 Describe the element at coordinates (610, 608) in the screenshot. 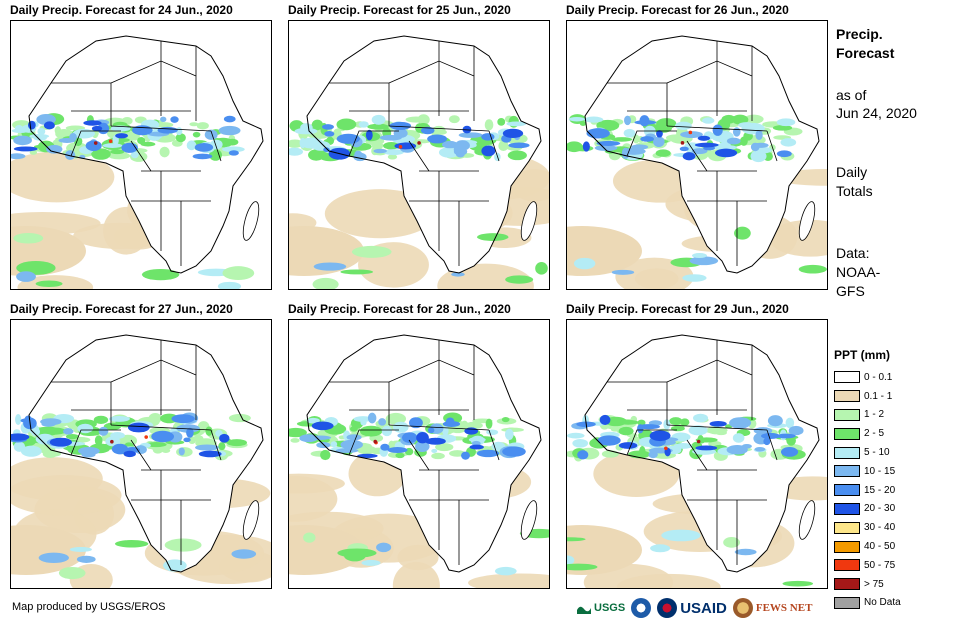

I see `usgs-logo-text: USGS` at that location.